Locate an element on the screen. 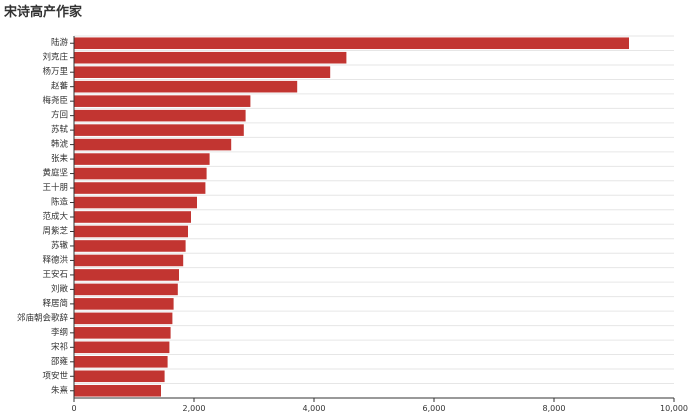 This screenshot has width=698, height=419. x-tick-label: 4,000 is located at coordinates (314, 408).